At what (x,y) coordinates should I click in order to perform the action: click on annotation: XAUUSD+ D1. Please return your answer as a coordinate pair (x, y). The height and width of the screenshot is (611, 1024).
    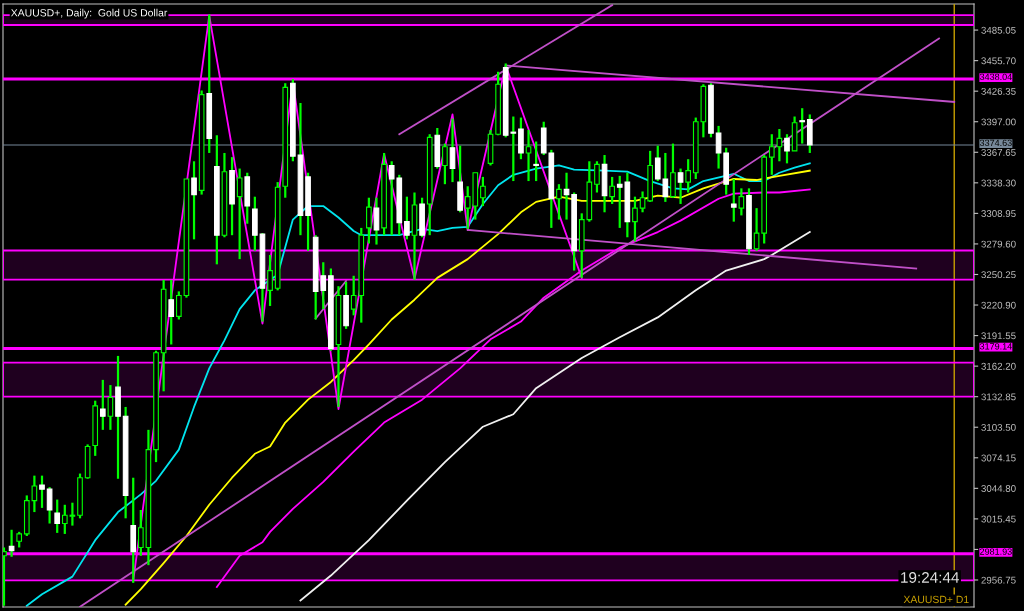
    Looking at the image, I should click on (936, 599).